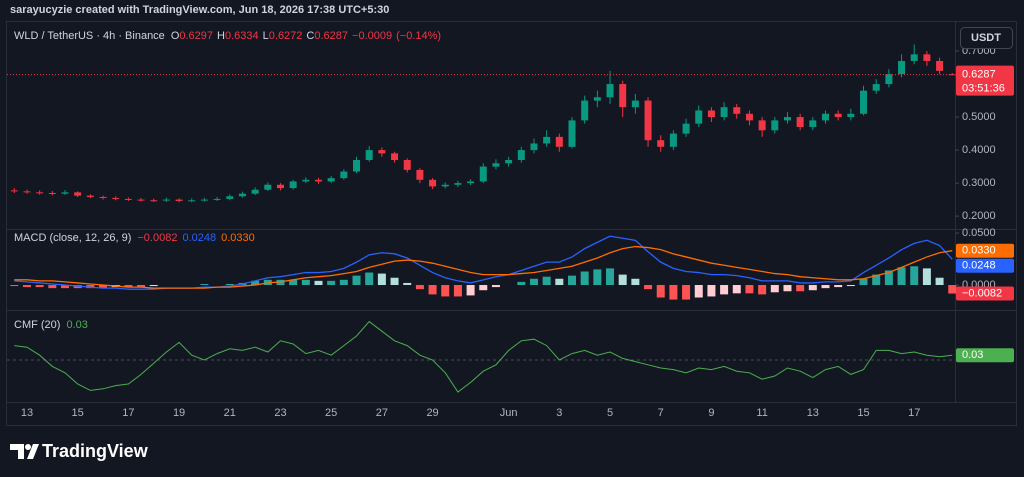  Describe the element at coordinates (509, 413) in the screenshot. I see `x-tick-label: Jun` at that location.